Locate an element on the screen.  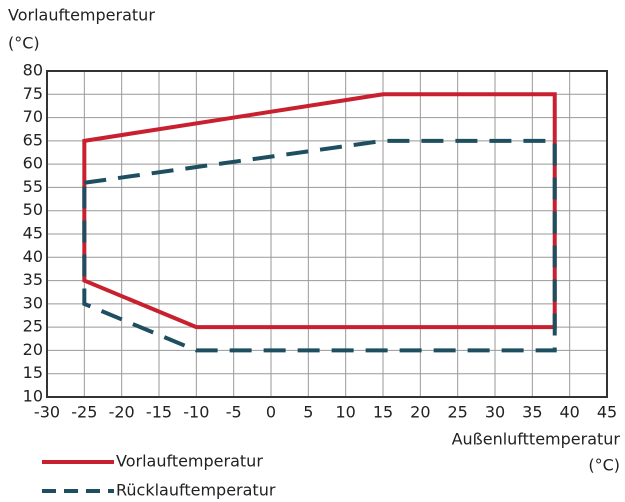
y-tick-label: 50 is located at coordinates (33, 209).